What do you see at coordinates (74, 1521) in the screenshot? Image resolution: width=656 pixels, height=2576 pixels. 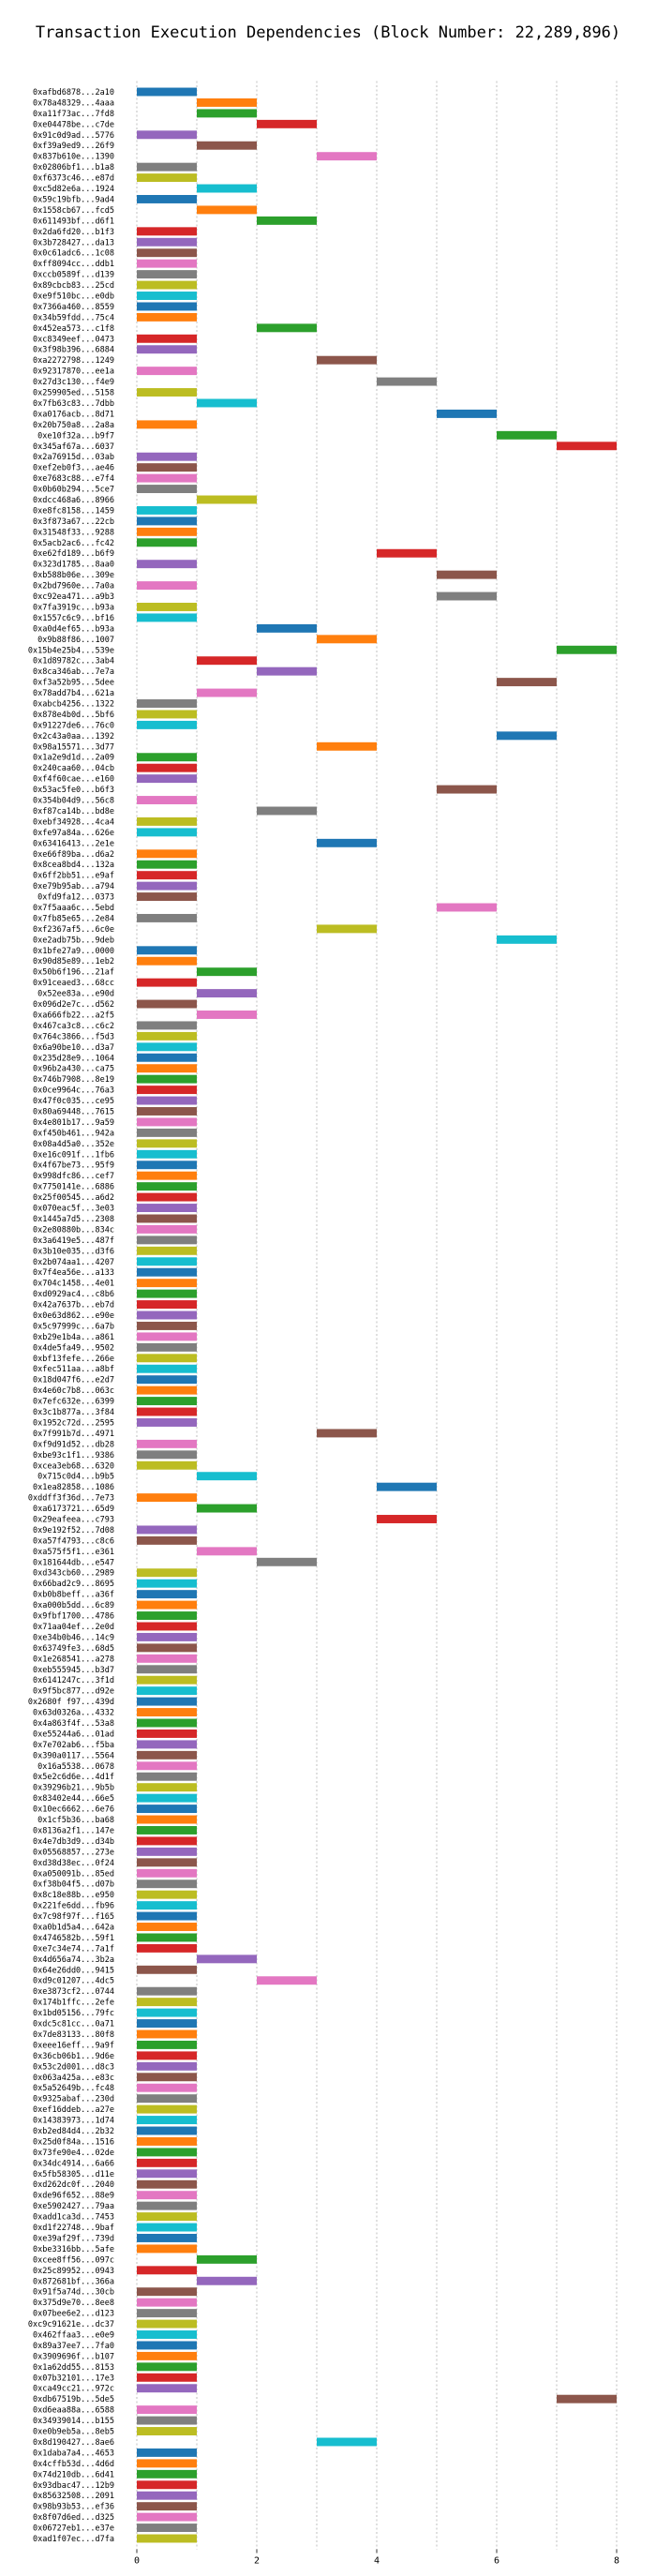 I see `tx-hash-label: 0x29eafeea...c793` at bounding box center [74, 1521].